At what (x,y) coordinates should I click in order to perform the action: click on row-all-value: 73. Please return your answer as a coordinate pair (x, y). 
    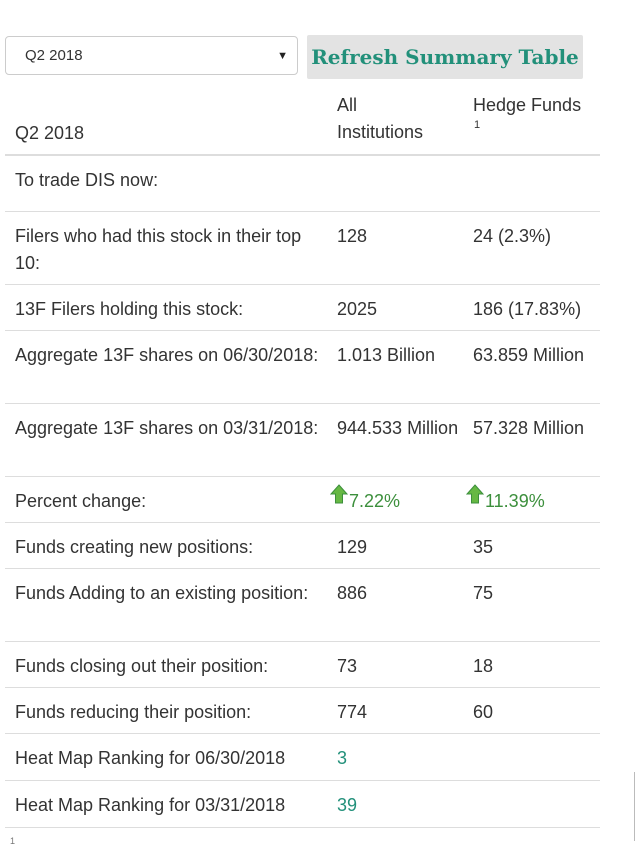
    Looking at the image, I should click on (347, 666).